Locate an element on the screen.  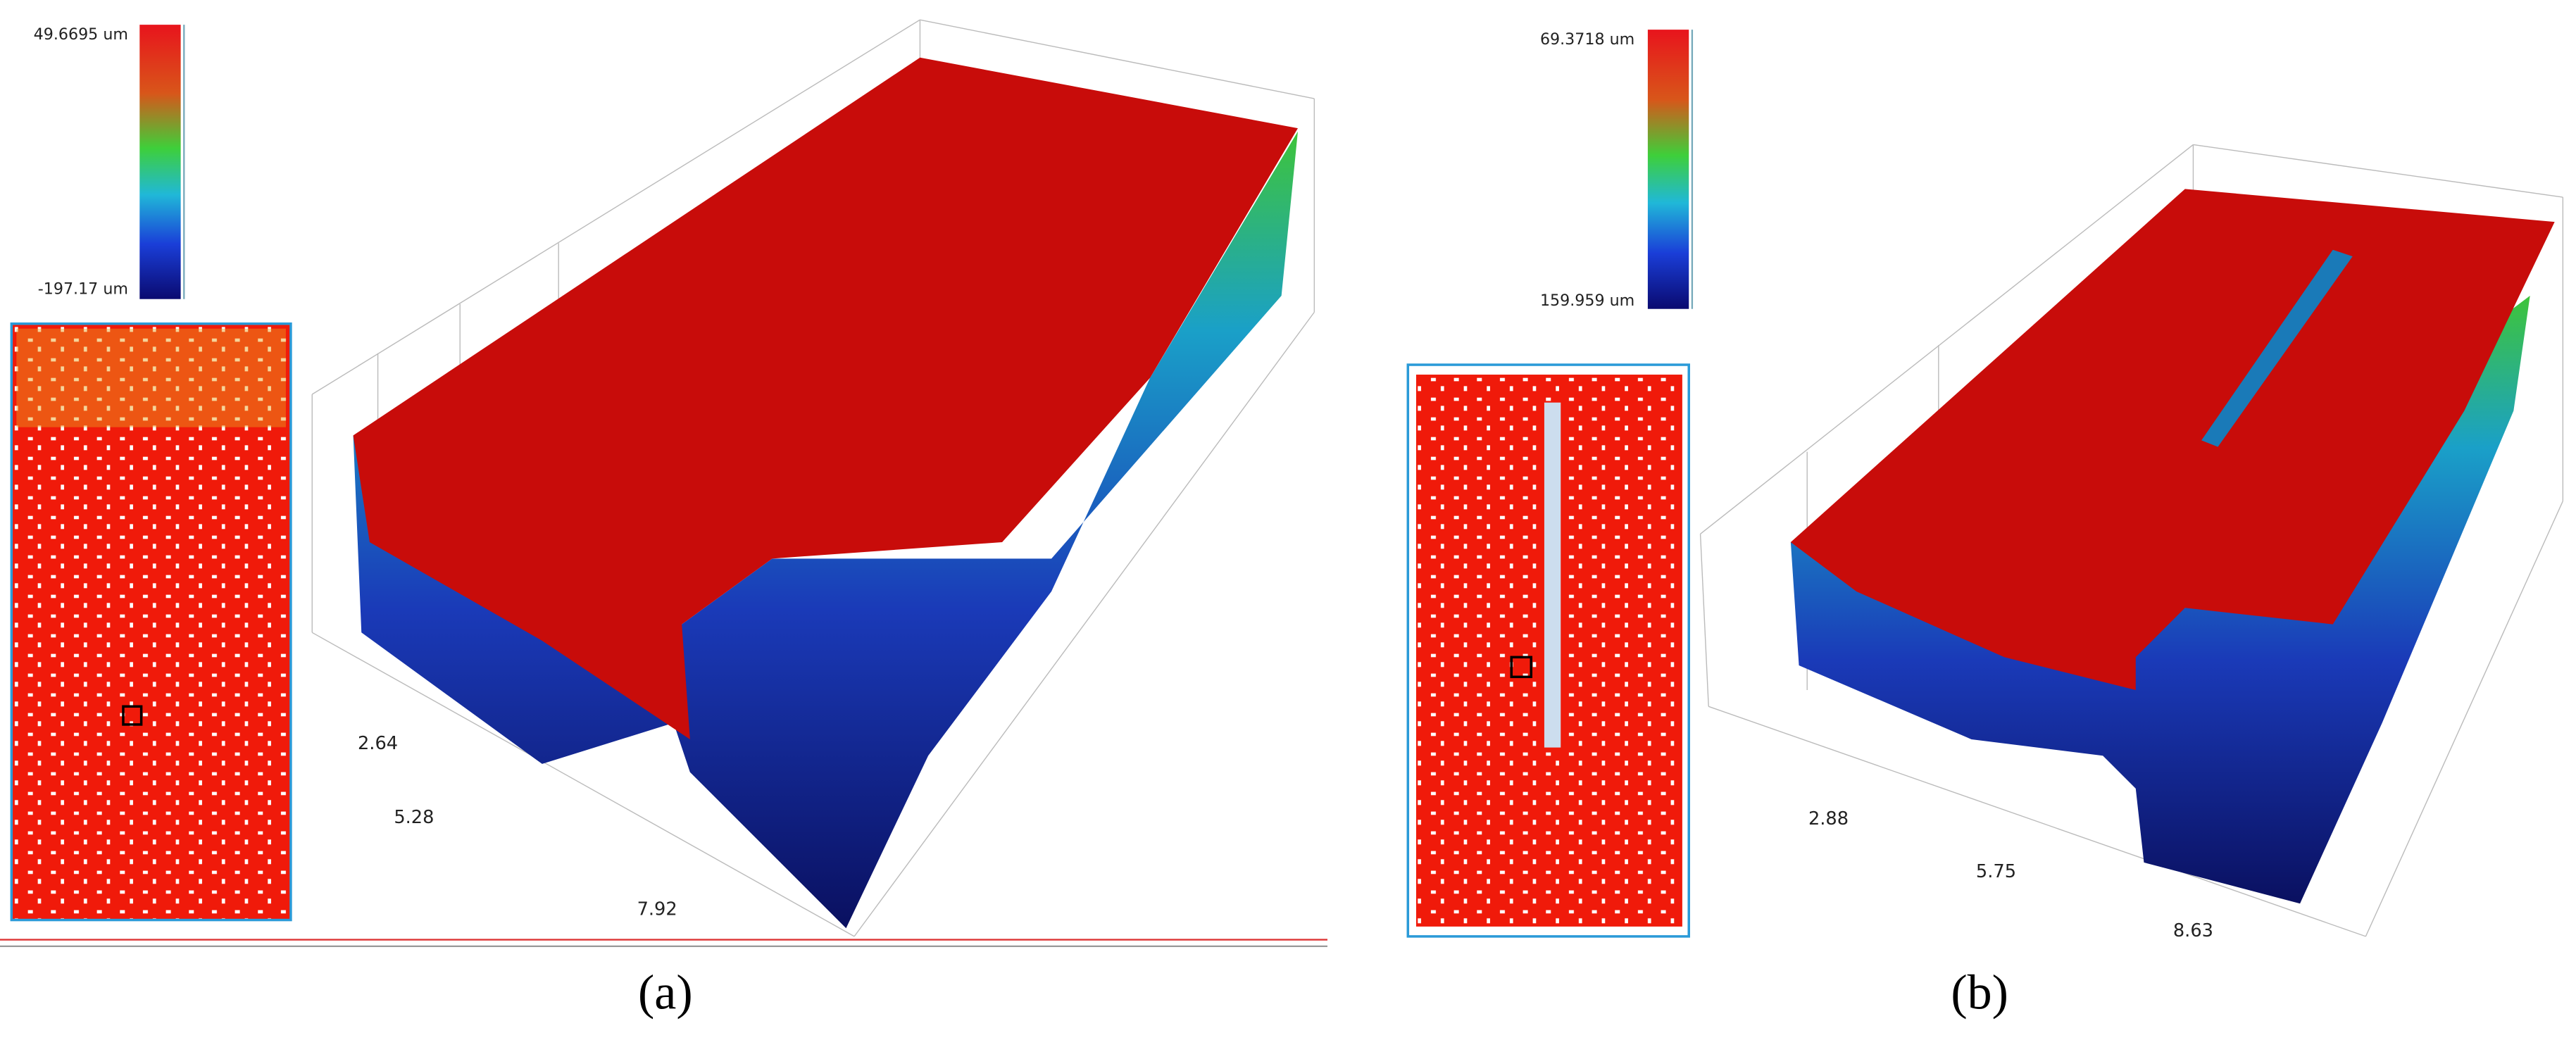
panel-label: (a) is located at coordinates (665, 993).